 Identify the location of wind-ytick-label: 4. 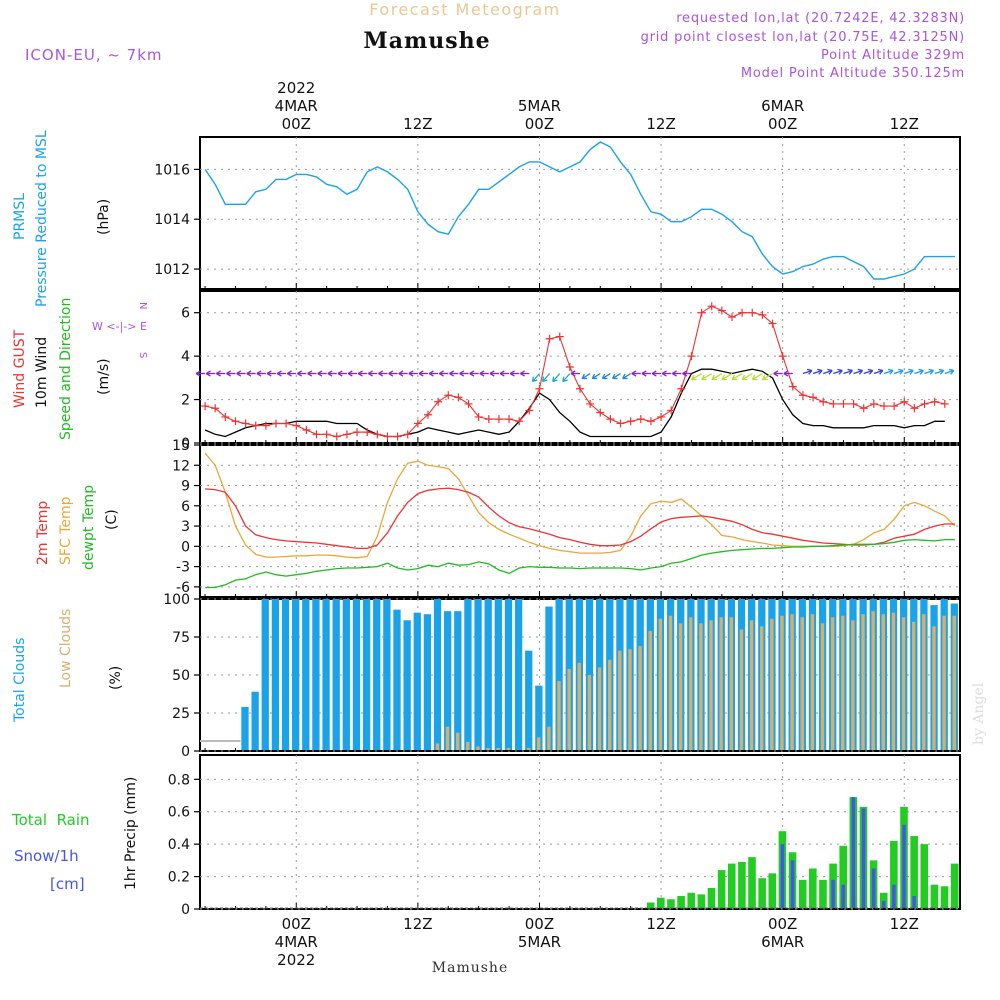
(185, 357).